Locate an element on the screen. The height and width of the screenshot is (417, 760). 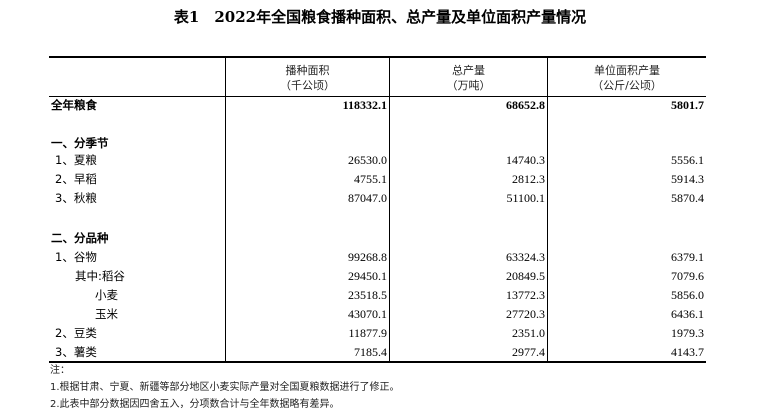
col-header-area: 播种面积 （千公顷） is located at coordinates (307, 78).